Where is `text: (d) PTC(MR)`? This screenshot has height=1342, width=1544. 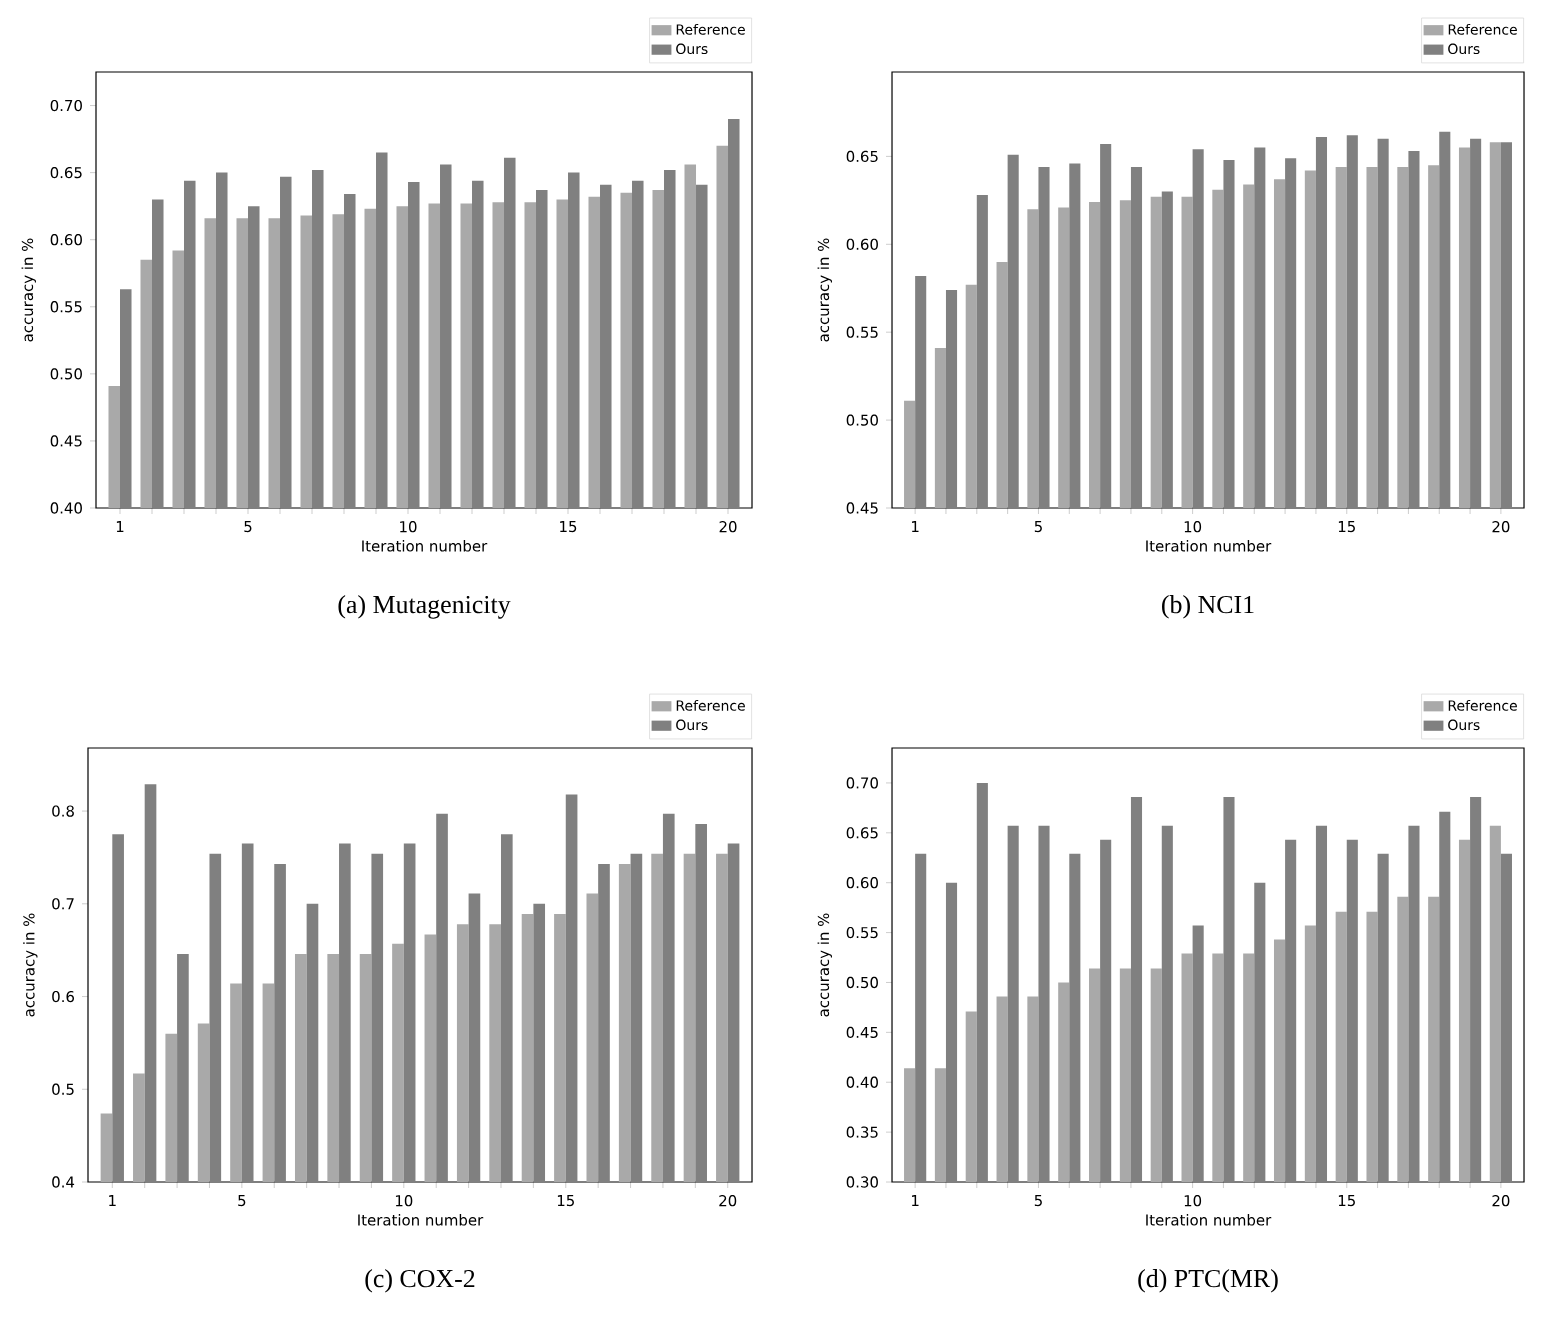 text: (d) PTC(MR) is located at coordinates (1208, 1281).